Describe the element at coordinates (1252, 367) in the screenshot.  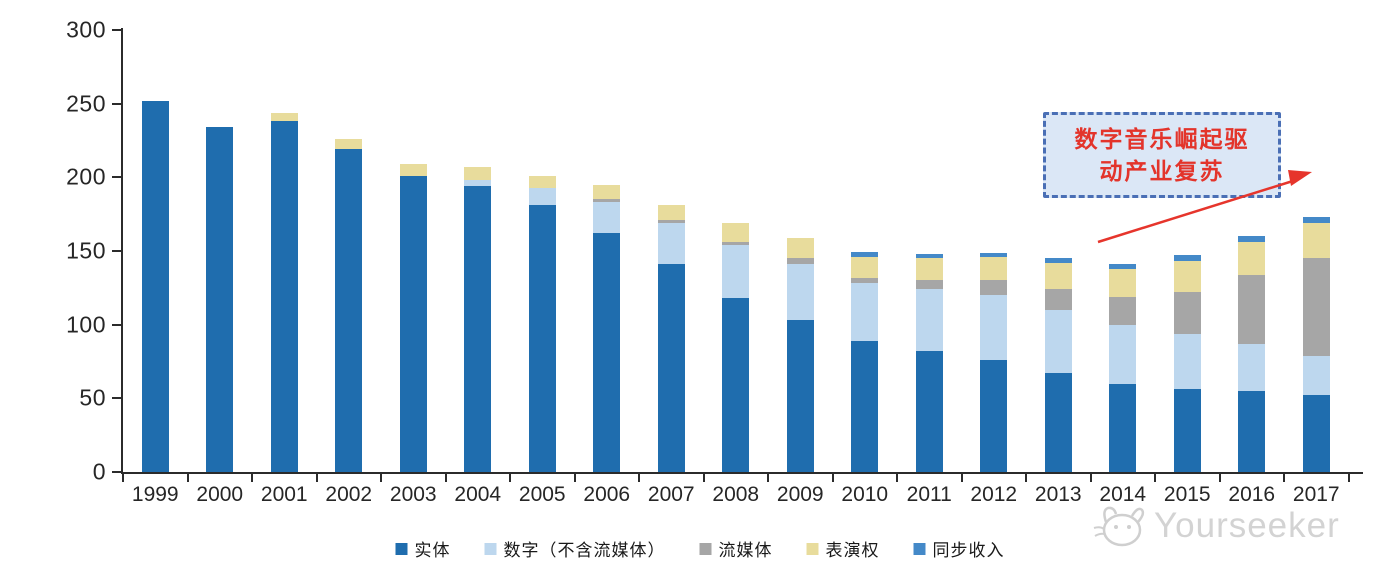
I see `segment-digital-excl-streaming-2016` at that location.